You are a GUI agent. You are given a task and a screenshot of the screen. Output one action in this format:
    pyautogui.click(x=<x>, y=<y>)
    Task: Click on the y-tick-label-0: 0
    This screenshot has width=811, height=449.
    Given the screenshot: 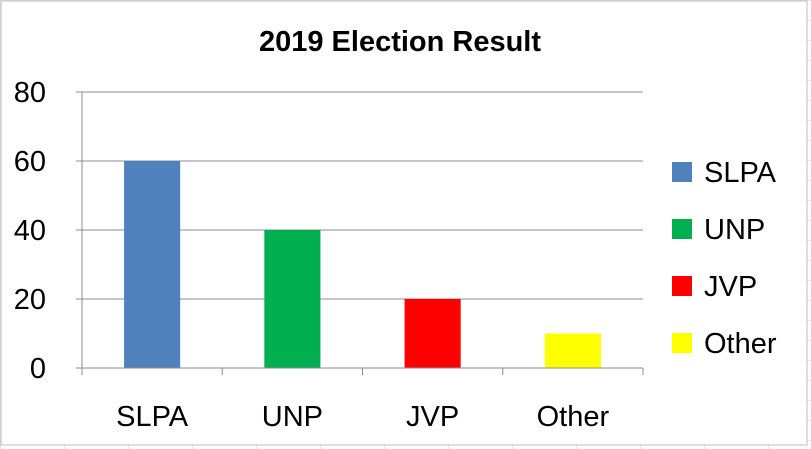 What is the action you would take?
    pyautogui.click(x=38, y=369)
    